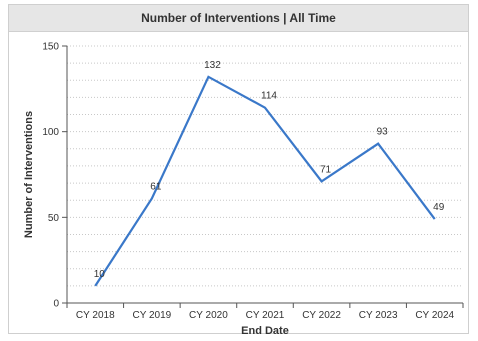  I want to click on y-tick-label: 0, so click(56, 304).